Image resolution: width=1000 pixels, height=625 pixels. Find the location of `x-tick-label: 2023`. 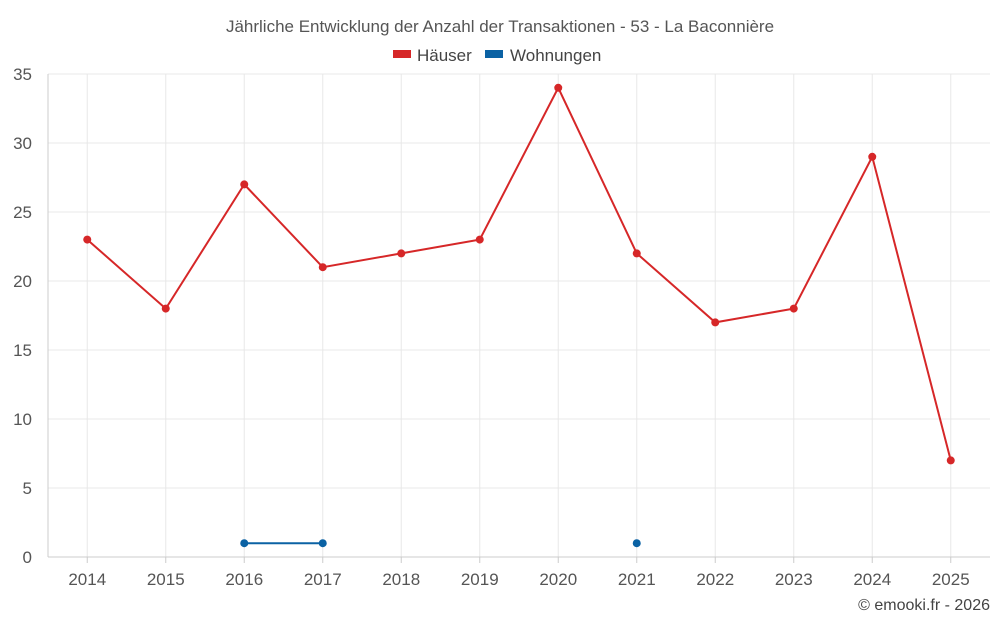

x-tick-label: 2023 is located at coordinates (794, 579).